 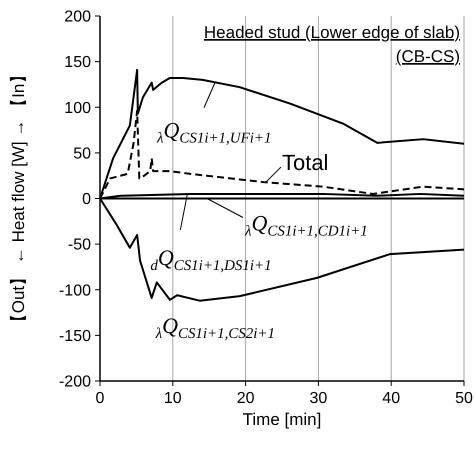 What do you see at coordinates (305, 163) in the screenshot?
I see `annotation: Total` at bounding box center [305, 163].